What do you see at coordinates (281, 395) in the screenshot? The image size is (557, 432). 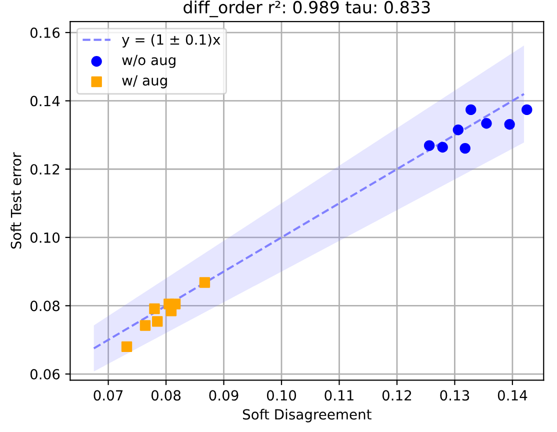 I see `x-tick-label: 0.10` at bounding box center [281, 395].